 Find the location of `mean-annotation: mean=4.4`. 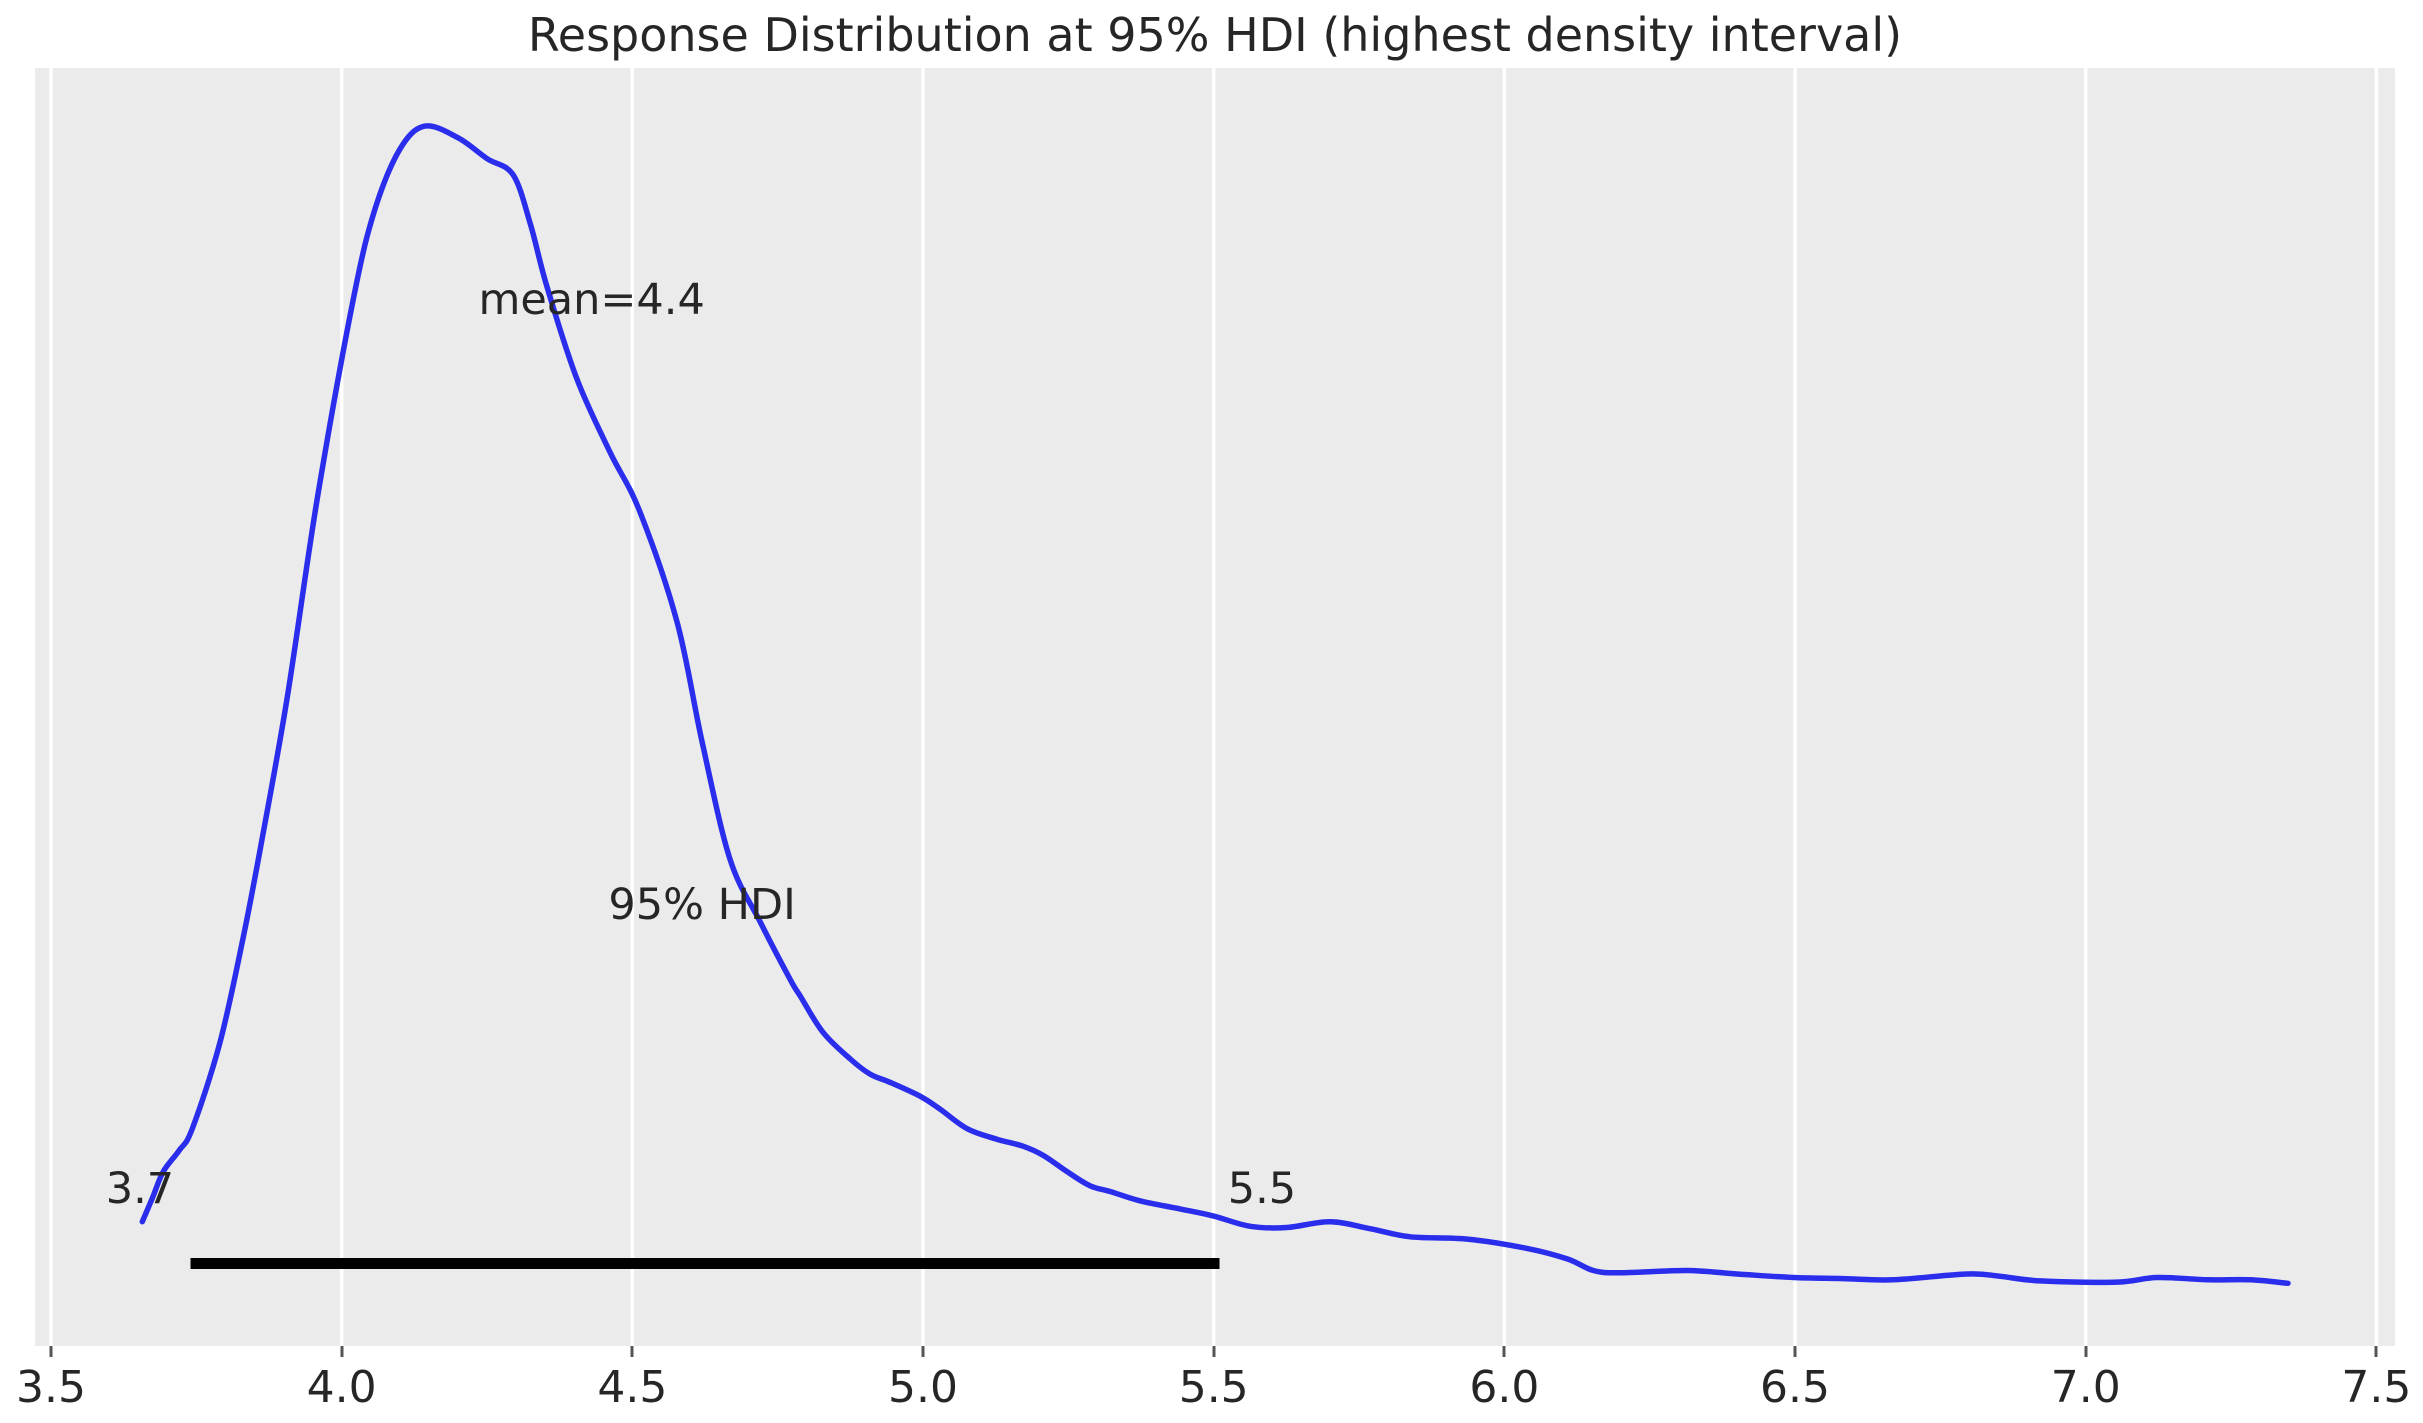

mean-annotation: mean=4.4 is located at coordinates (591, 300).